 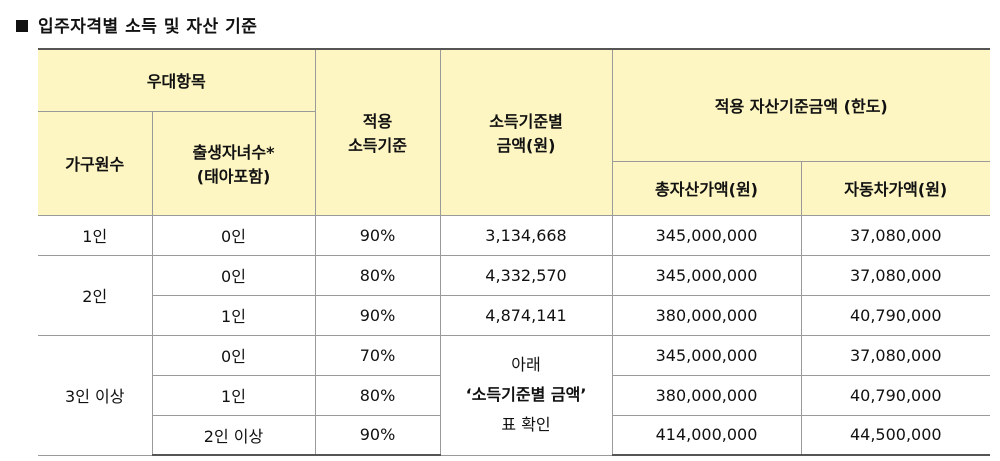 I want to click on header-income-amount-line1: 소득기준별, so click(x=526, y=122).